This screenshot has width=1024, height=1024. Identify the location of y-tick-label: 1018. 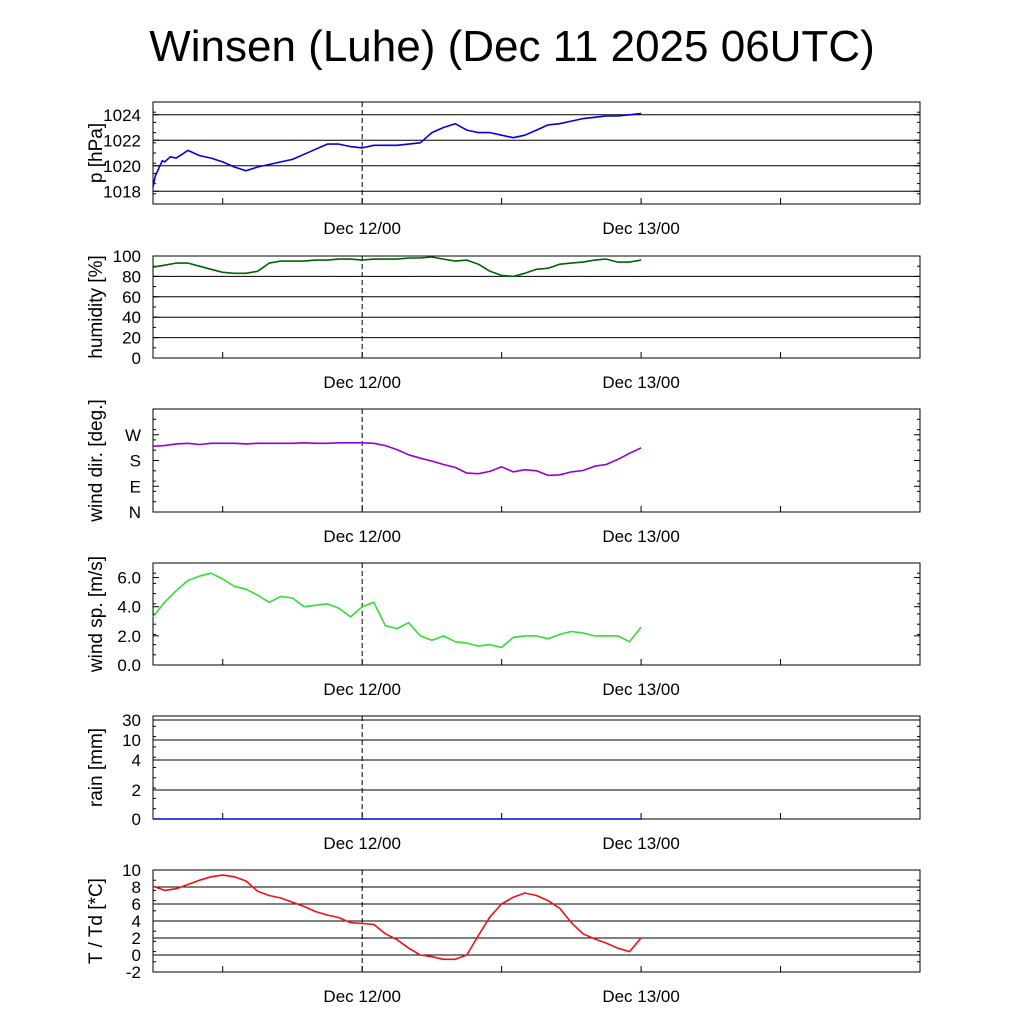
(122, 191).